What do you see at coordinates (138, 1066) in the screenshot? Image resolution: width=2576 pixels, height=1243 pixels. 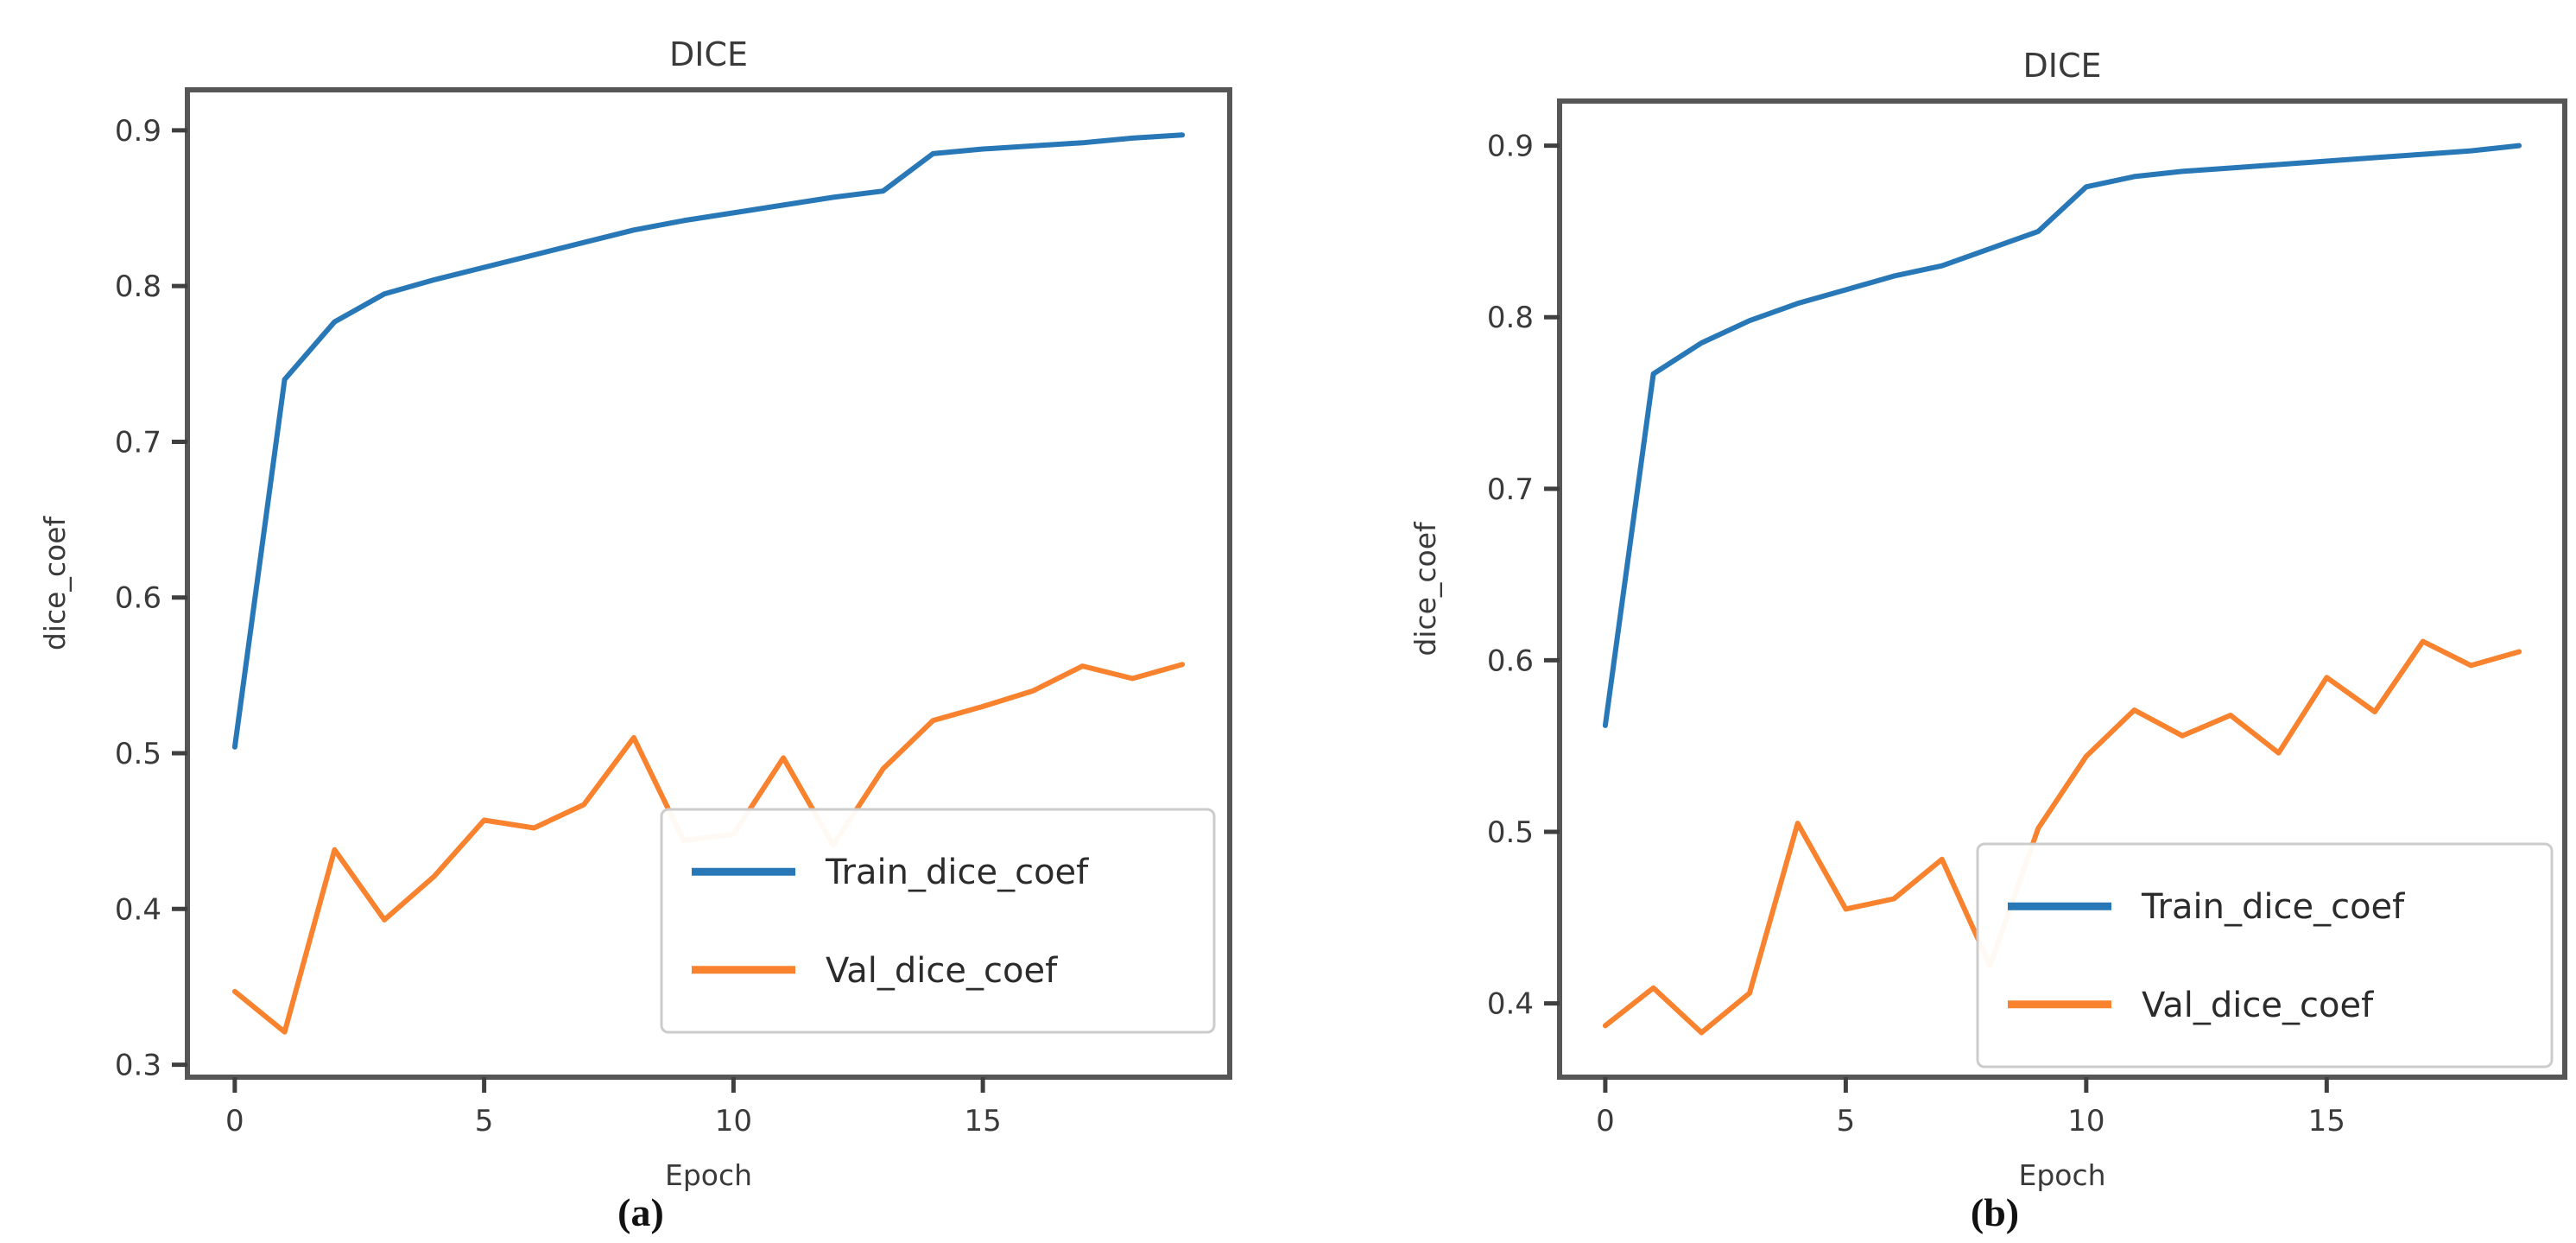 I see `y-tick-label: 0.3` at bounding box center [138, 1066].